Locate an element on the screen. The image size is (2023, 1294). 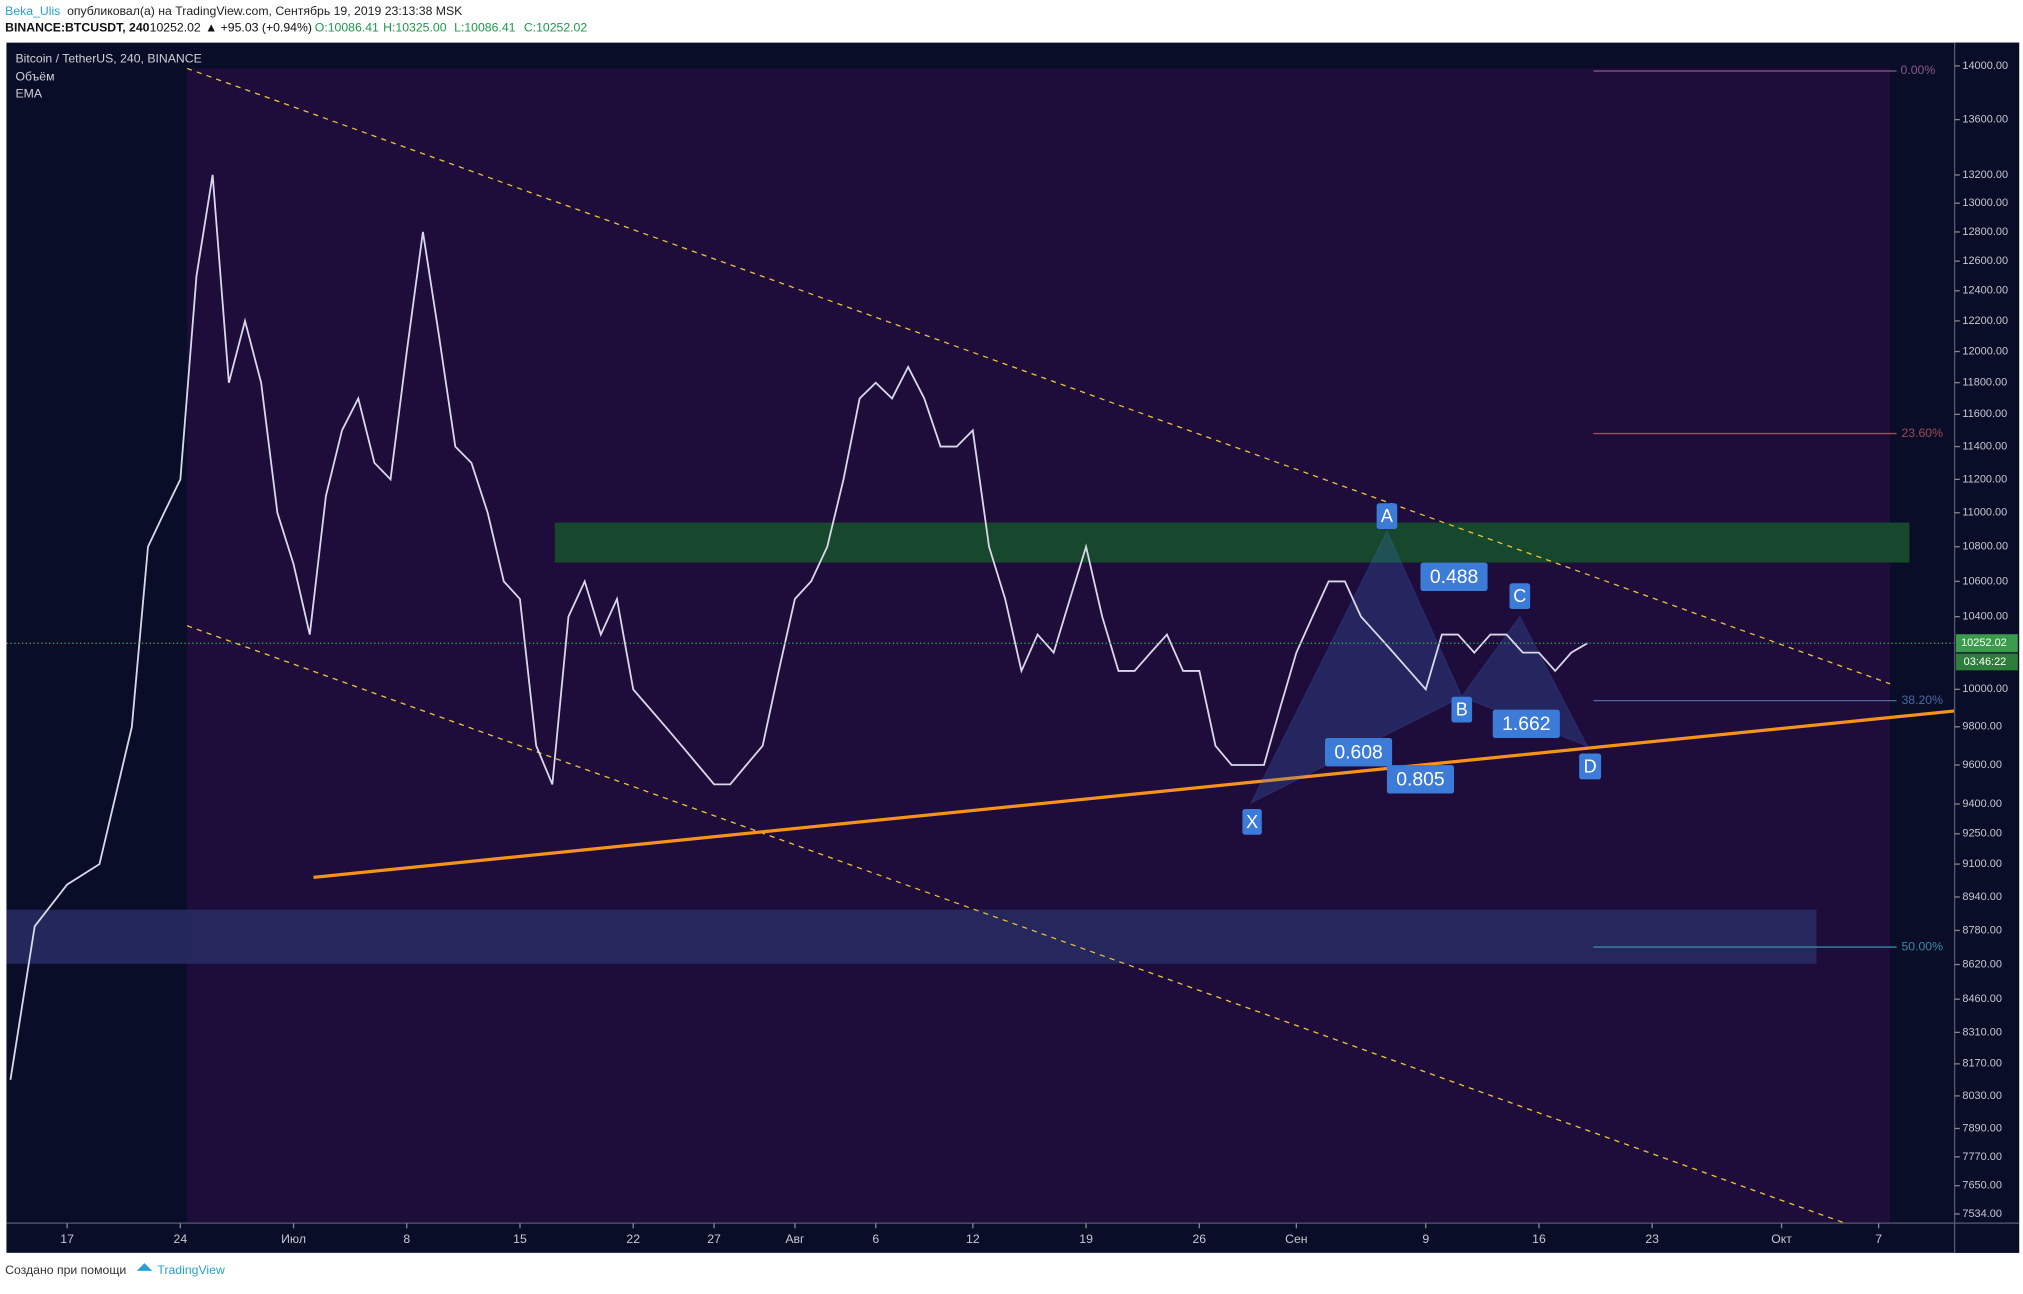
x-tick-label: Авг is located at coordinates (795, 1239).